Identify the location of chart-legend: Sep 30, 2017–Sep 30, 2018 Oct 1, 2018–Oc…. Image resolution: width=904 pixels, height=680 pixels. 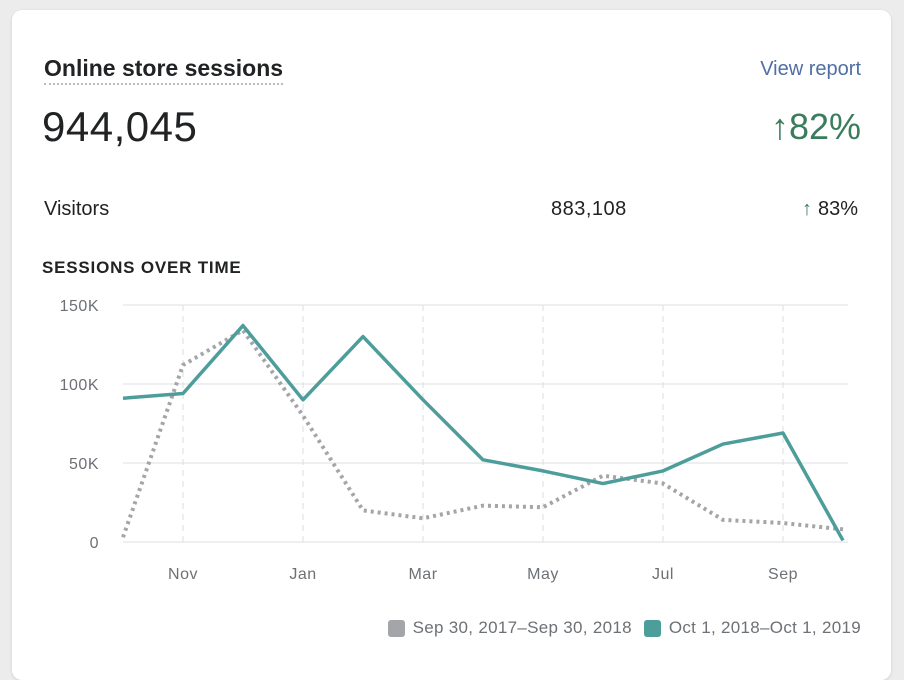
(618, 628).